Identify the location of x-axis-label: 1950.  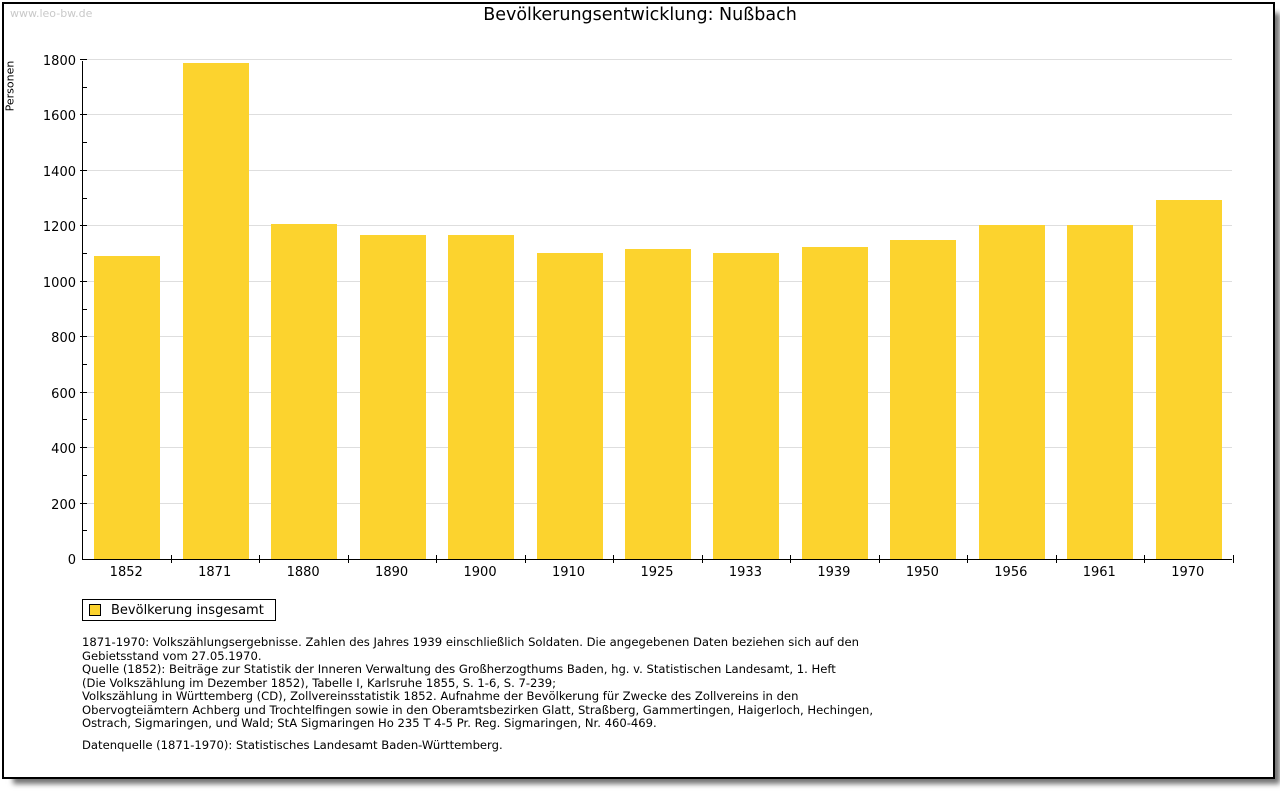
(922, 572).